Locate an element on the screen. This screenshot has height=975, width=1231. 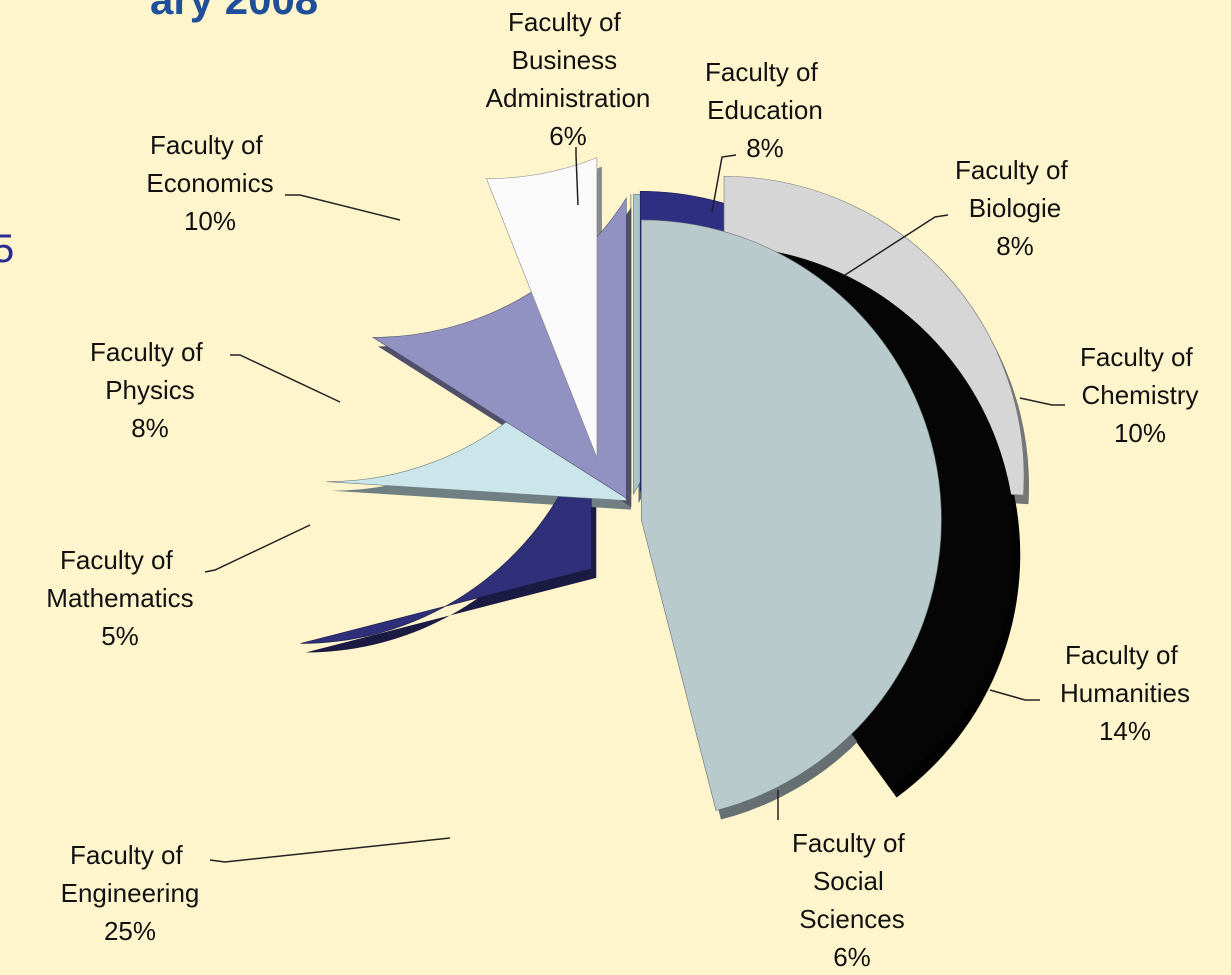
side-text: 5 is located at coordinates (7, 249).